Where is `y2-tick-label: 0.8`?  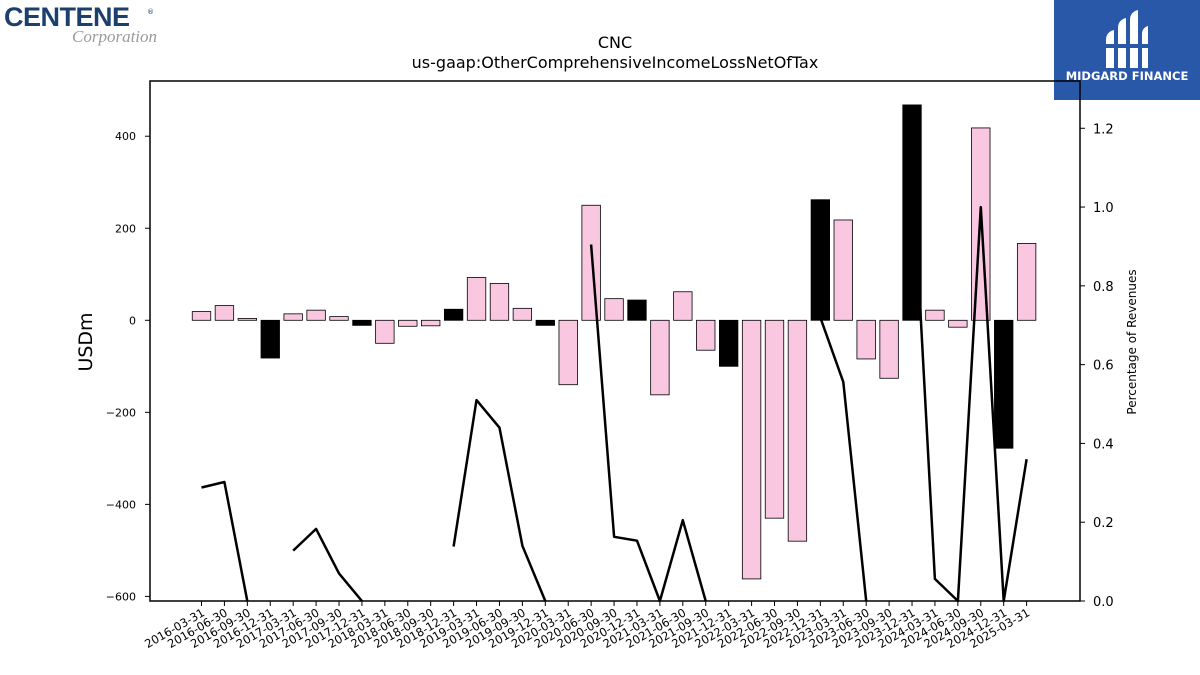
y2-tick-label: 0.8 is located at coordinates (1103, 287).